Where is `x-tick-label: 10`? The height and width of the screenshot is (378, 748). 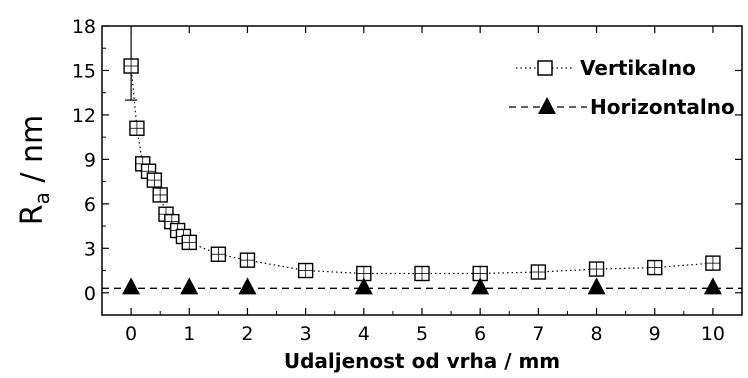
x-tick-label: 10 is located at coordinates (713, 334).